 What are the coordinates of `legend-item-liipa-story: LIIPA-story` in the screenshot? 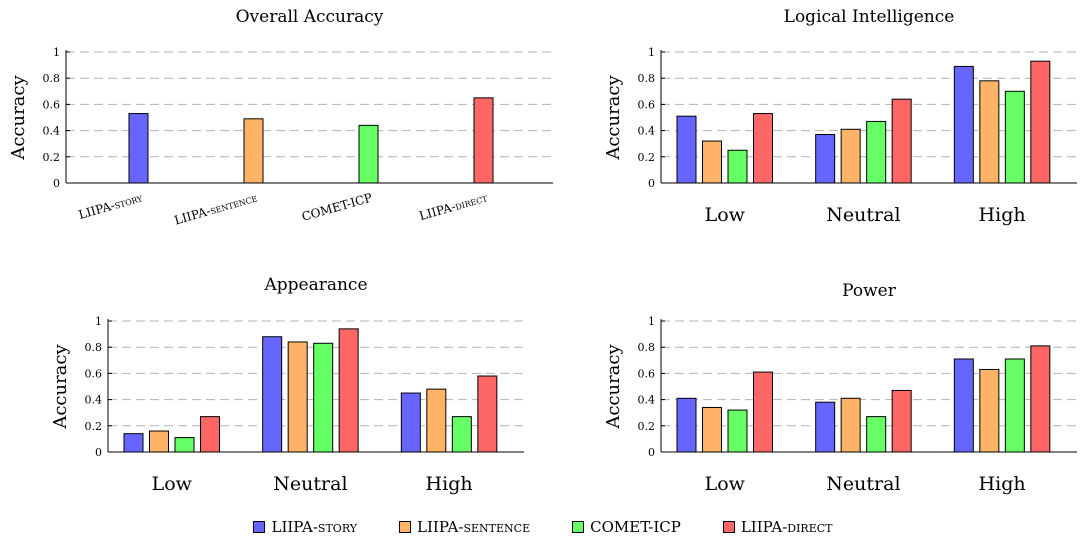 It's located at (305, 527).